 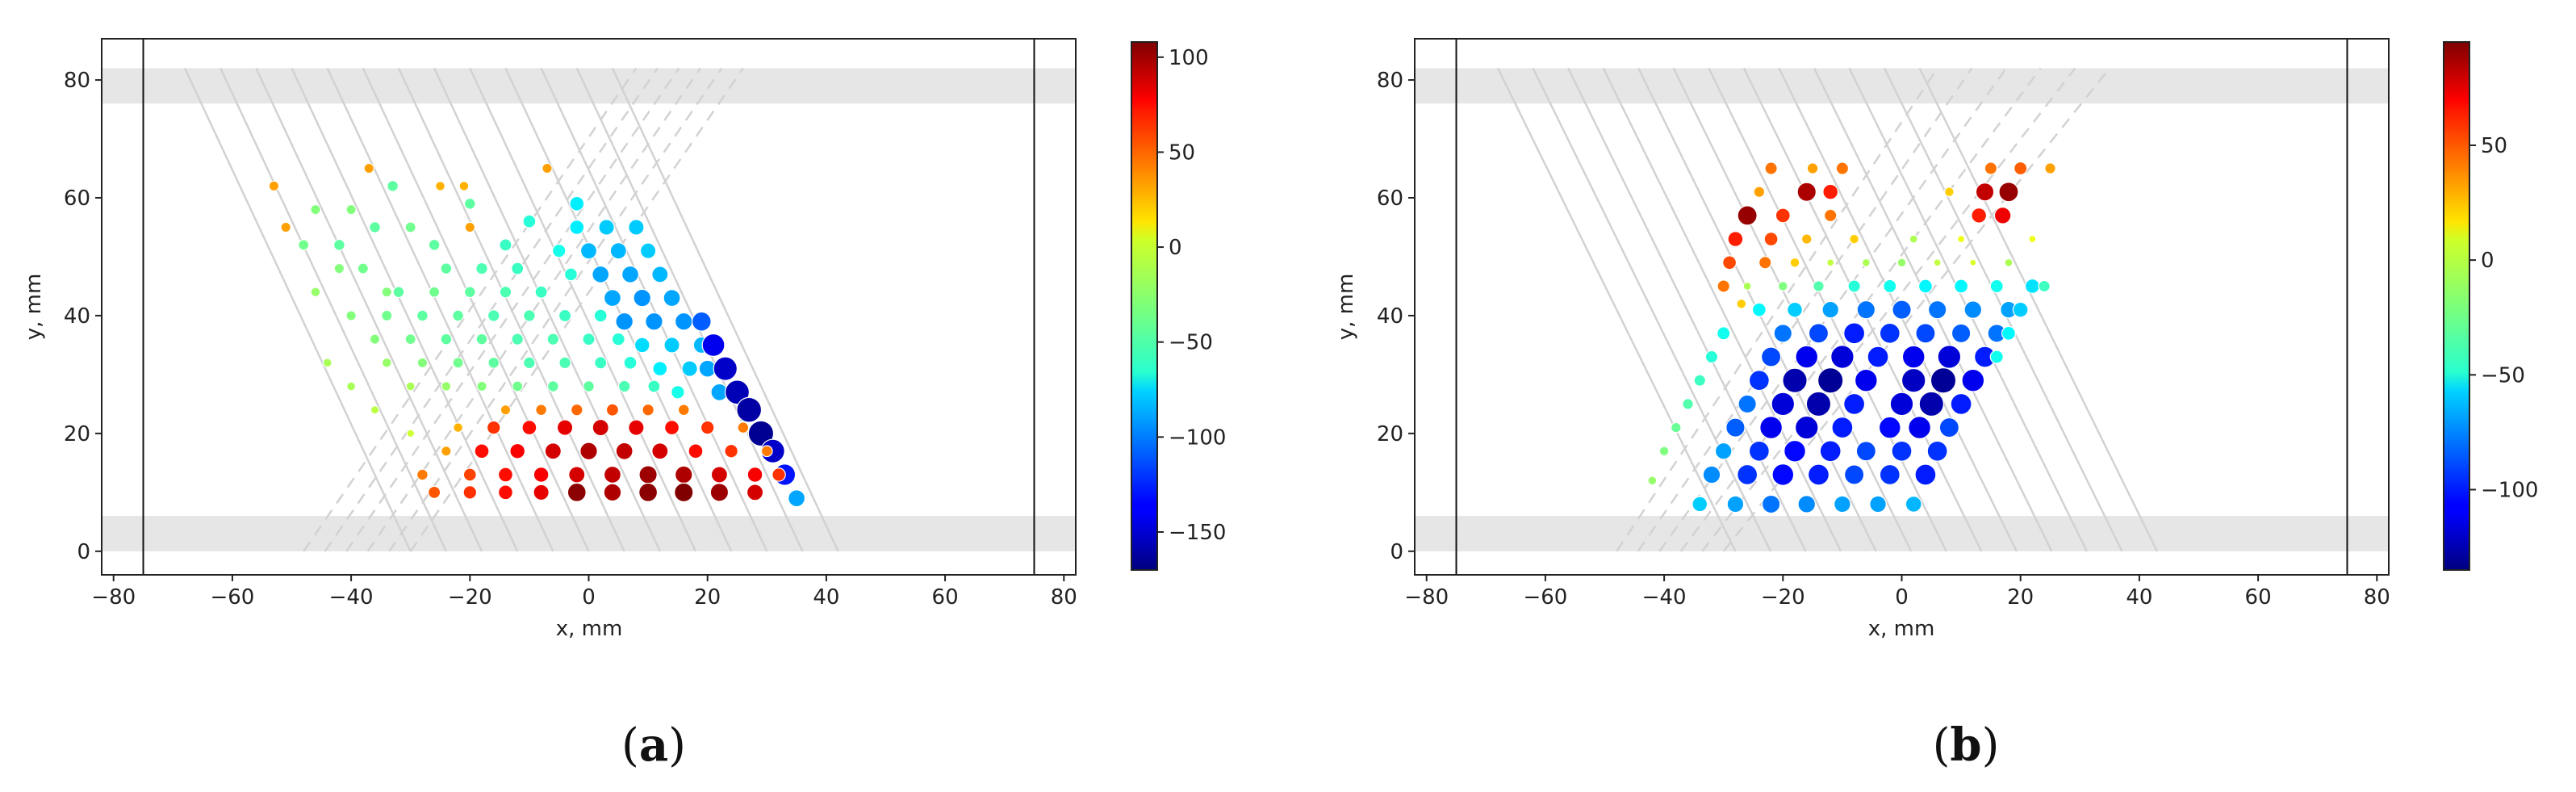 What do you see at coordinates (1175, 248) in the screenshot?
I see `colorbar-tick-label: 0` at bounding box center [1175, 248].